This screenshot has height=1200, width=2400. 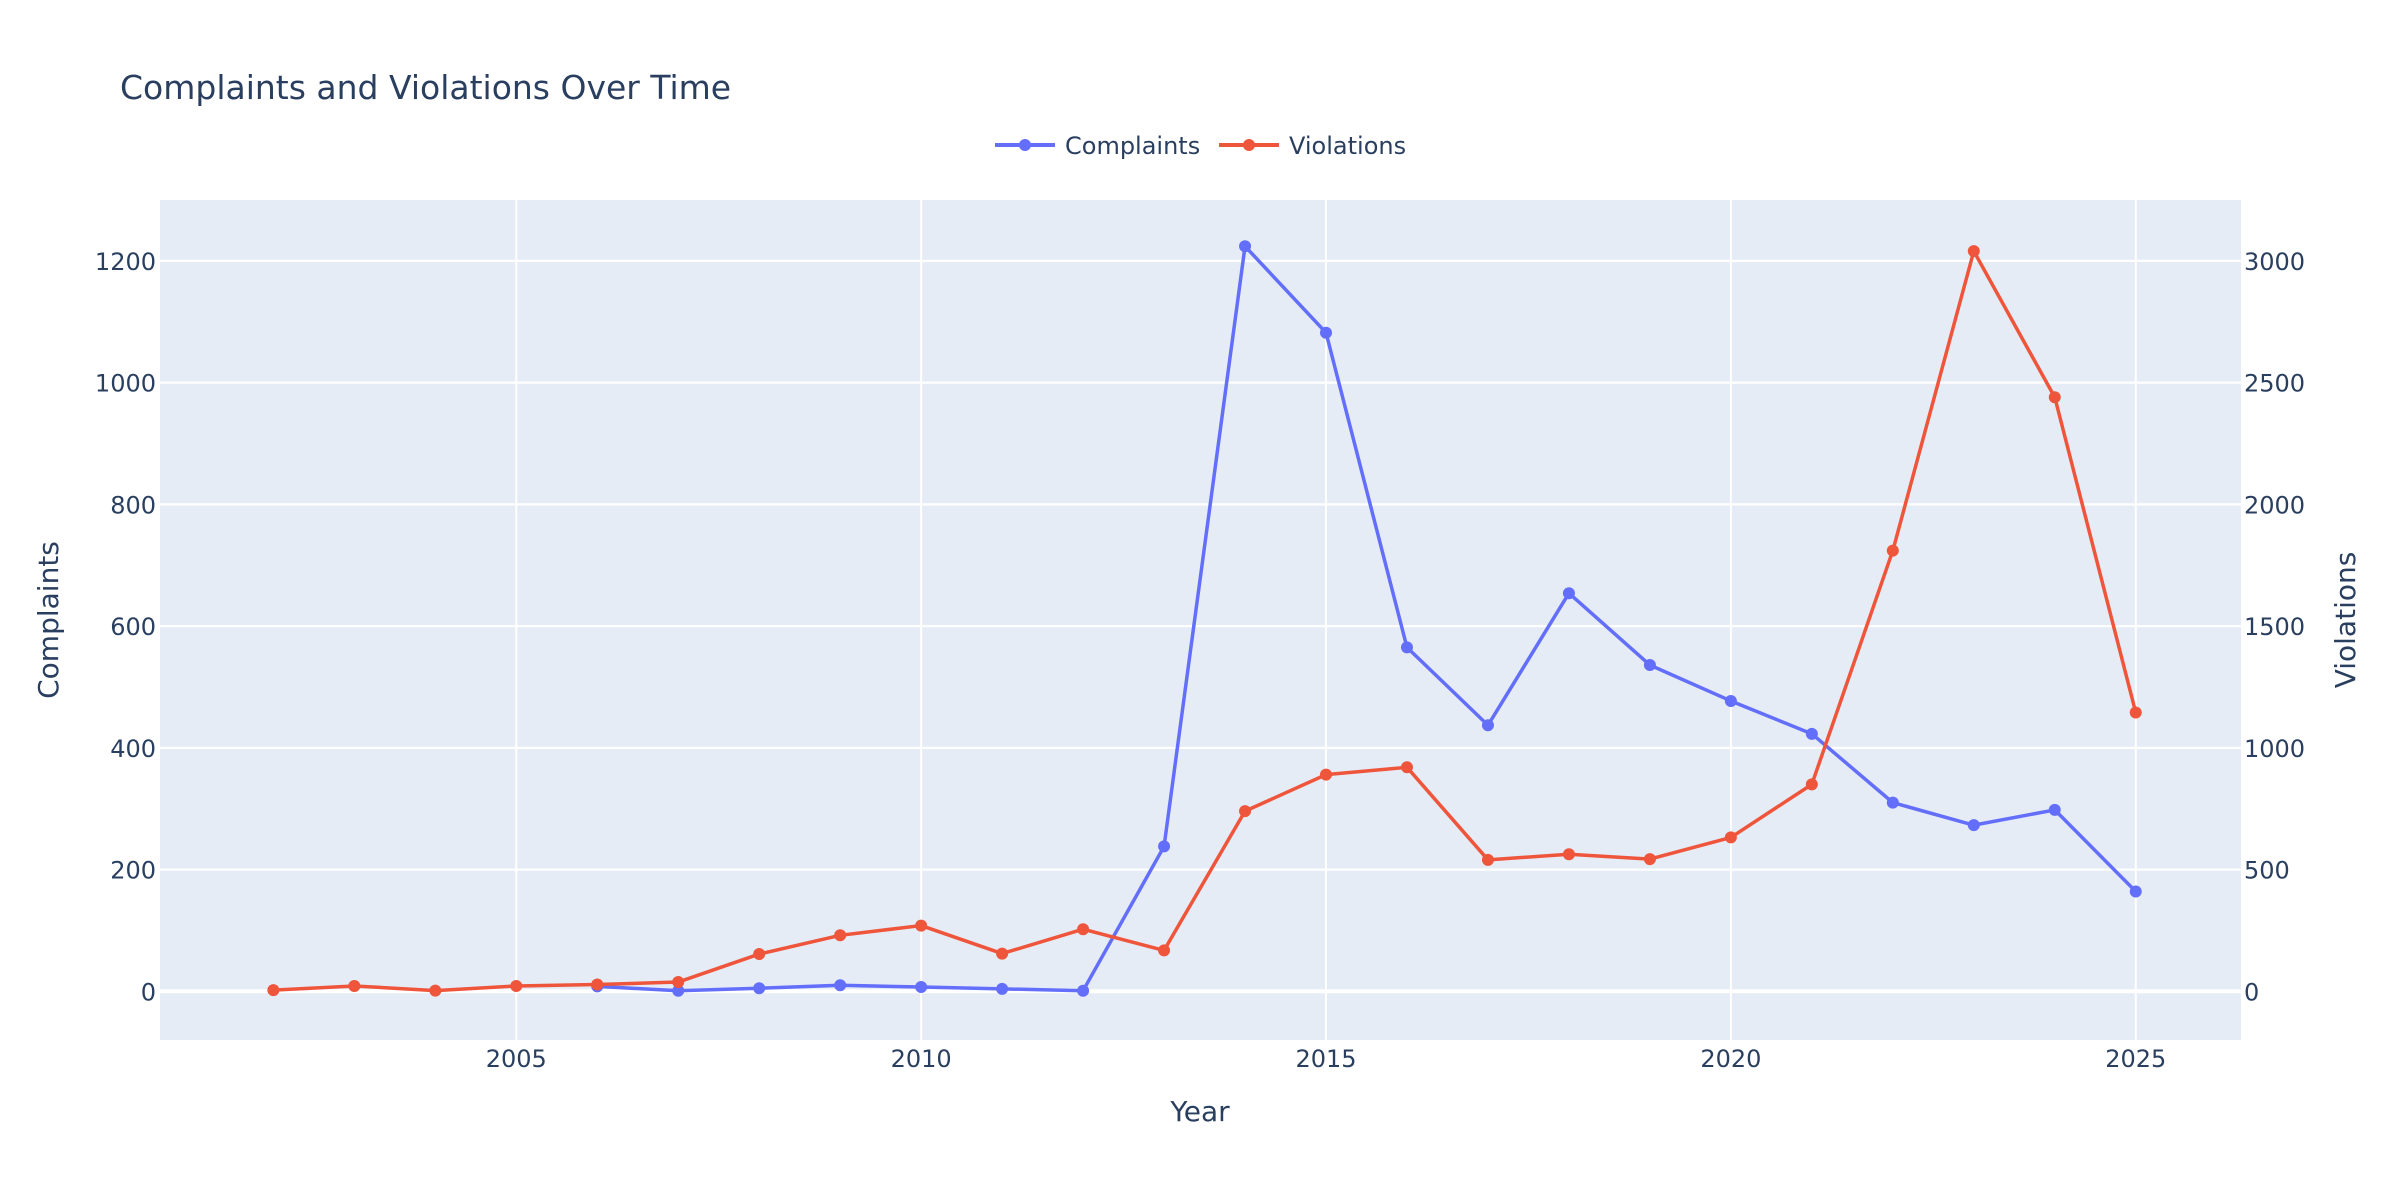 What do you see at coordinates (2135, 1059) in the screenshot?
I see `x-tick-label: 2025` at bounding box center [2135, 1059].